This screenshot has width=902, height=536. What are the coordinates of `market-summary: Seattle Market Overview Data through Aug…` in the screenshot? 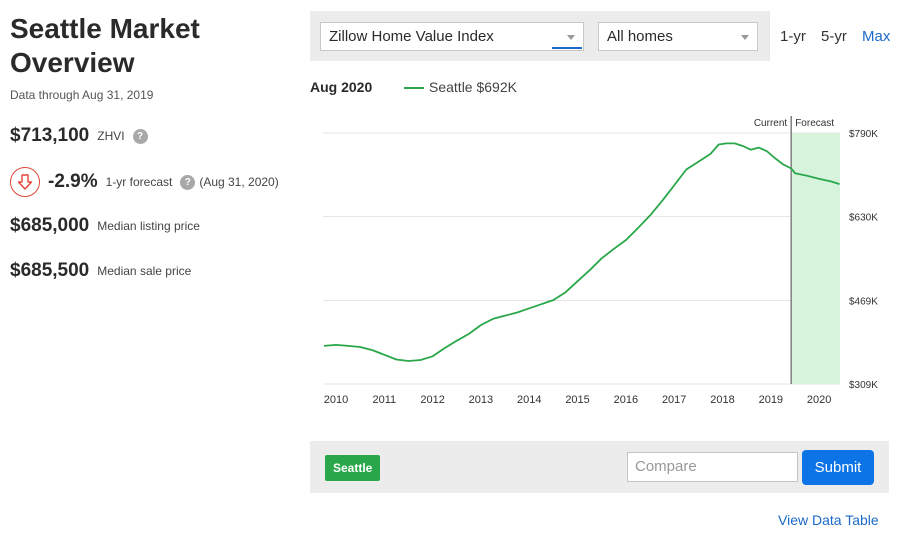 It's located at (155, 57).